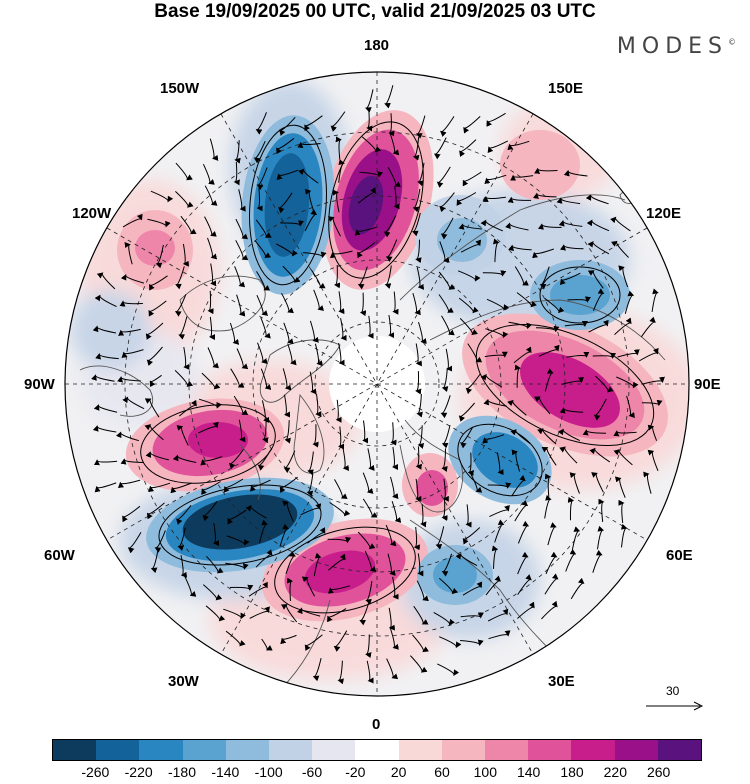 This screenshot has height=784, width=750. What do you see at coordinates (672, 46) in the screenshot?
I see `brand-name: MODES` at bounding box center [672, 46].